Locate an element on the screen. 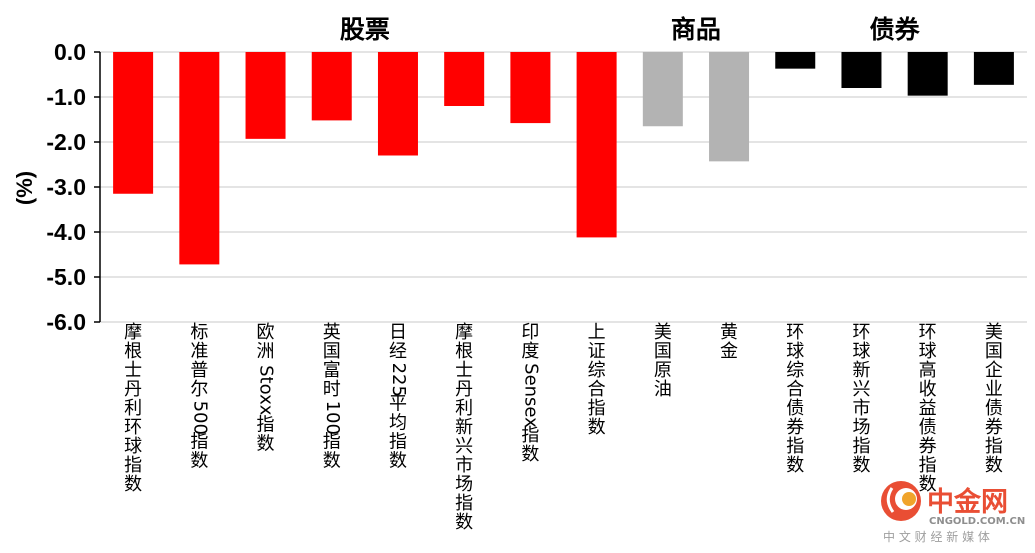 The image size is (1035, 553). category-label-part: 均 is located at coordinates (398, 423).